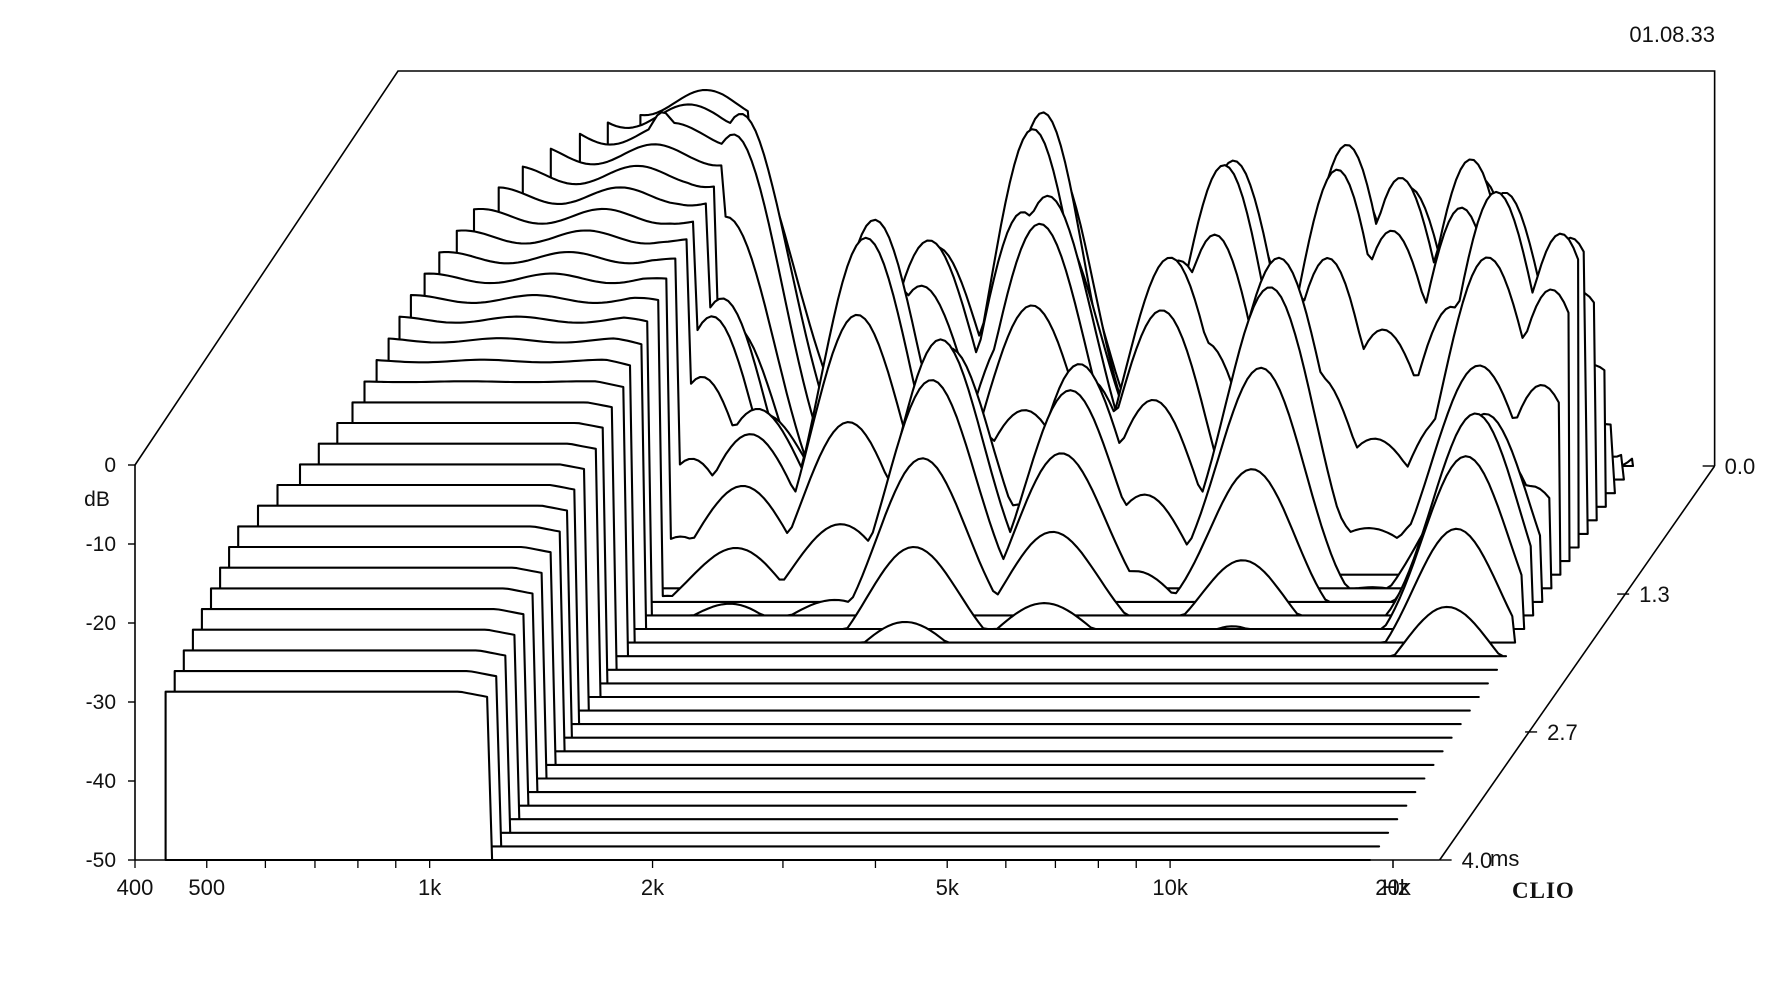  What do you see at coordinates (1654, 594) in the screenshot?
I see `time-tick-label: 1.3` at bounding box center [1654, 594].